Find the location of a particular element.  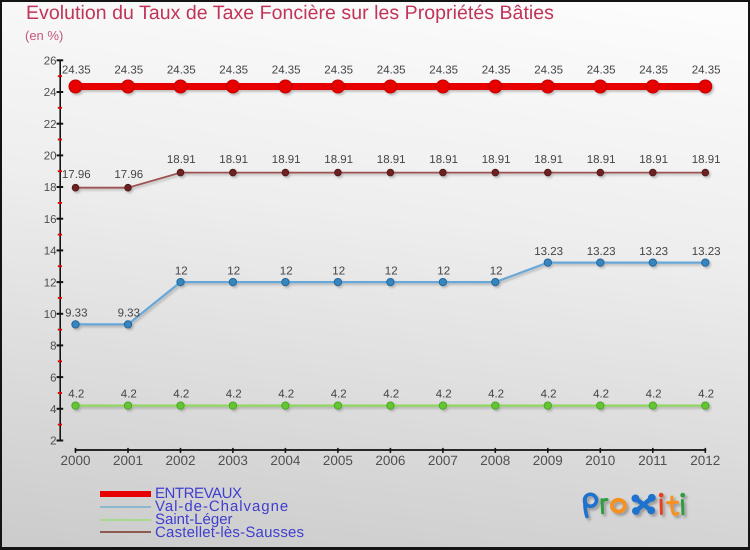

svg-text: 2001 is located at coordinates (128, 460).